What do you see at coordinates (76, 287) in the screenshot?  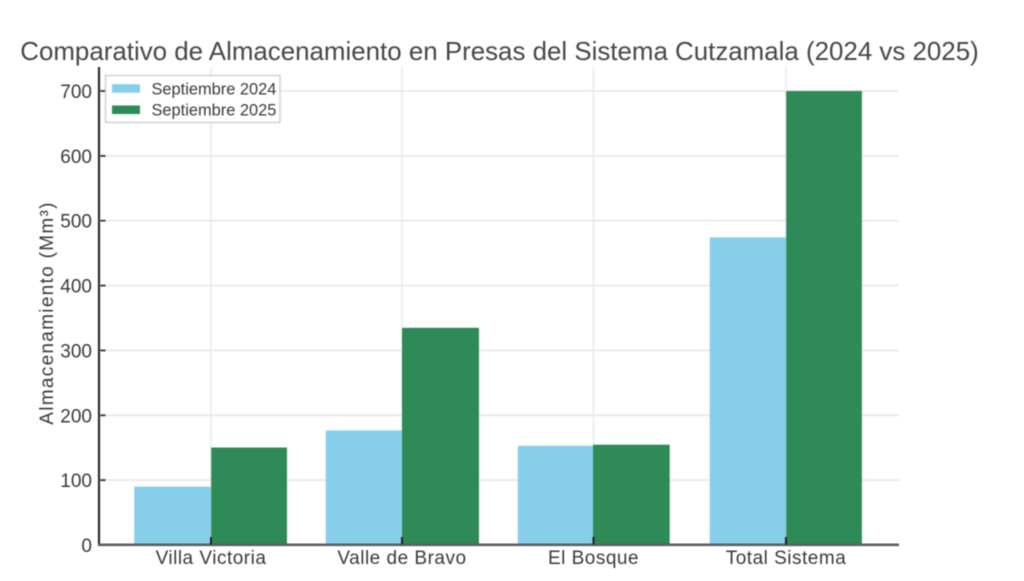 I see `svg-text: 400` at bounding box center [76, 287].